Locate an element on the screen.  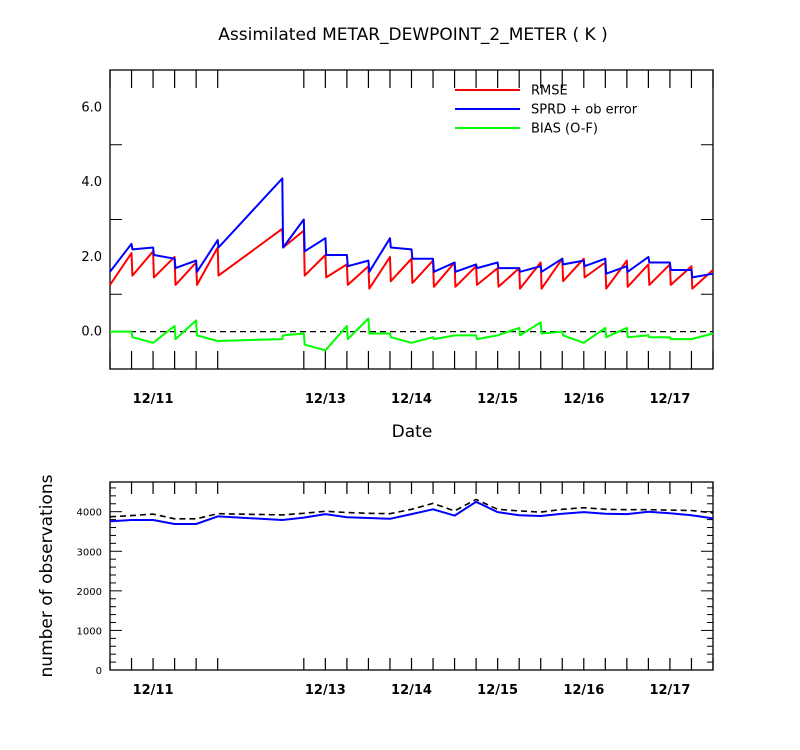
series-line-possible is located at coordinates (411, 509).